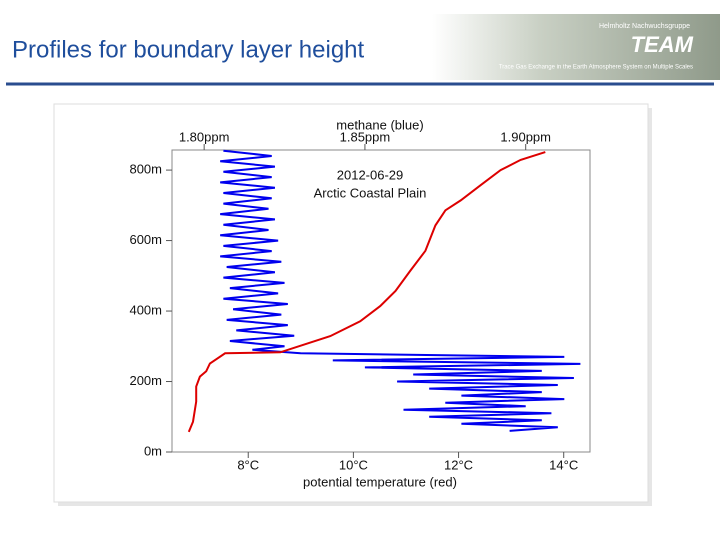 The width and height of the screenshot is (720, 540). I want to click on logo-name: TEAM, so click(662, 44).